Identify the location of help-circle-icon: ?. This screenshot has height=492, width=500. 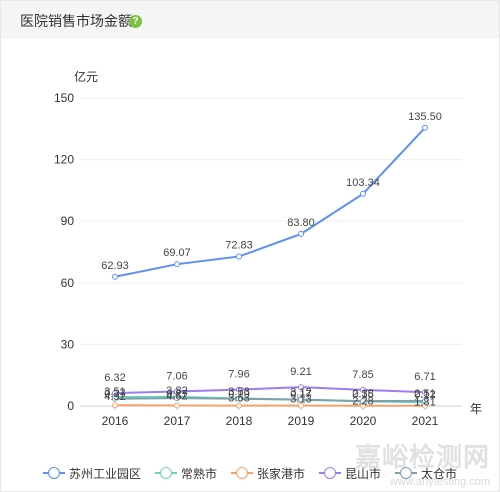
(135, 21).